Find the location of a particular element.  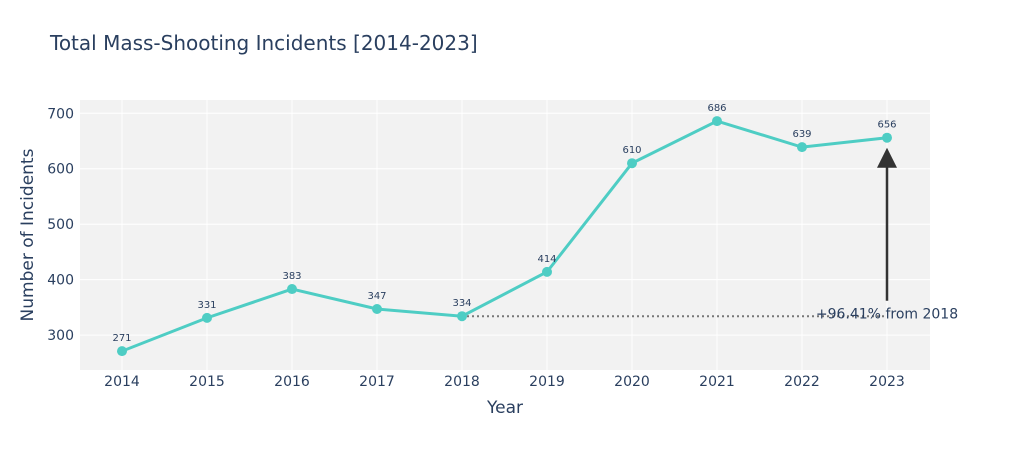

y-tick-label: 700 is located at coordinates (60, 114).